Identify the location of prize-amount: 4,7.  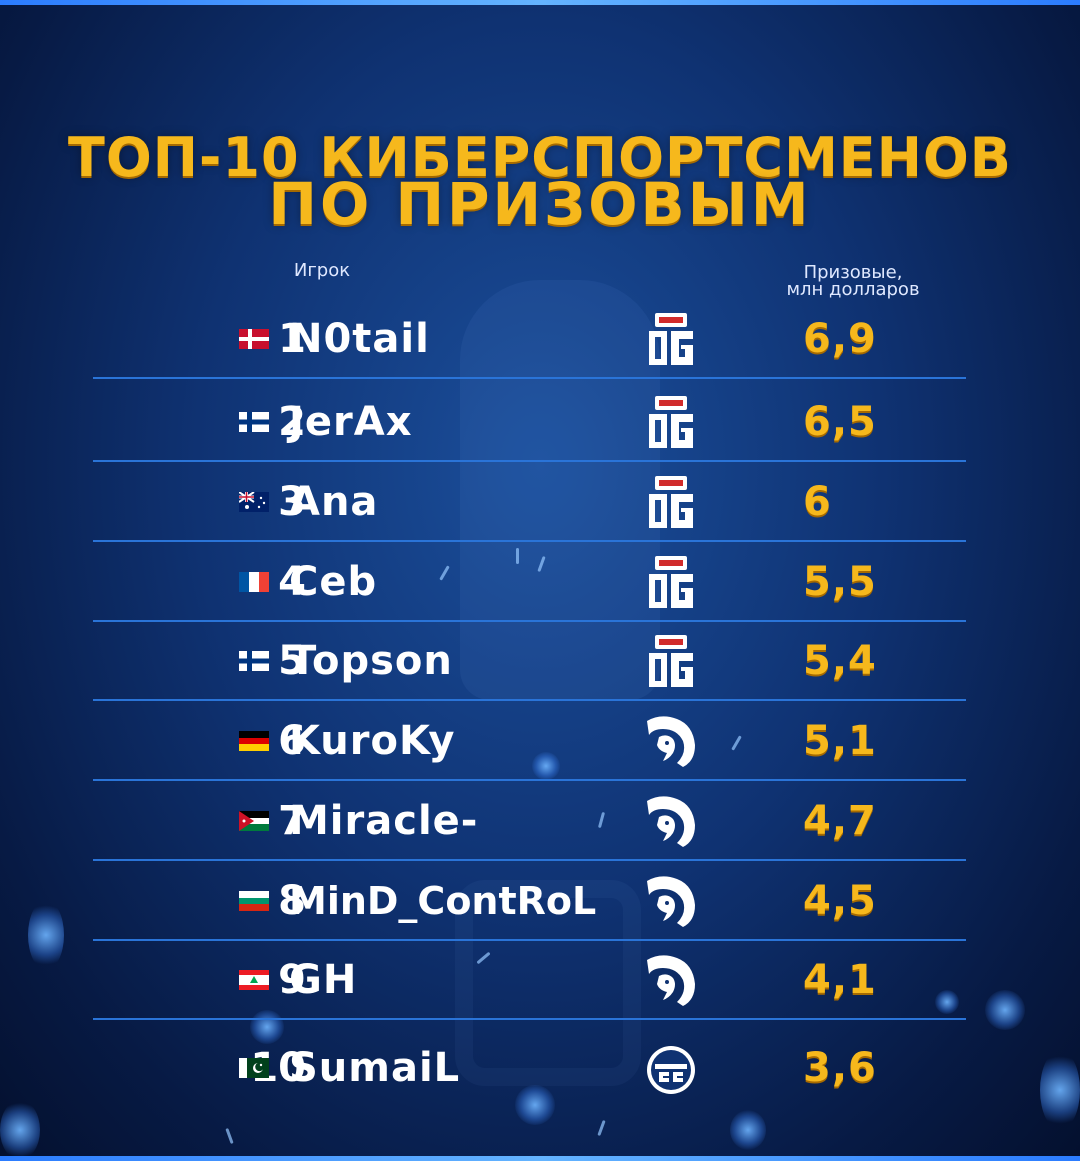
(840, 821).